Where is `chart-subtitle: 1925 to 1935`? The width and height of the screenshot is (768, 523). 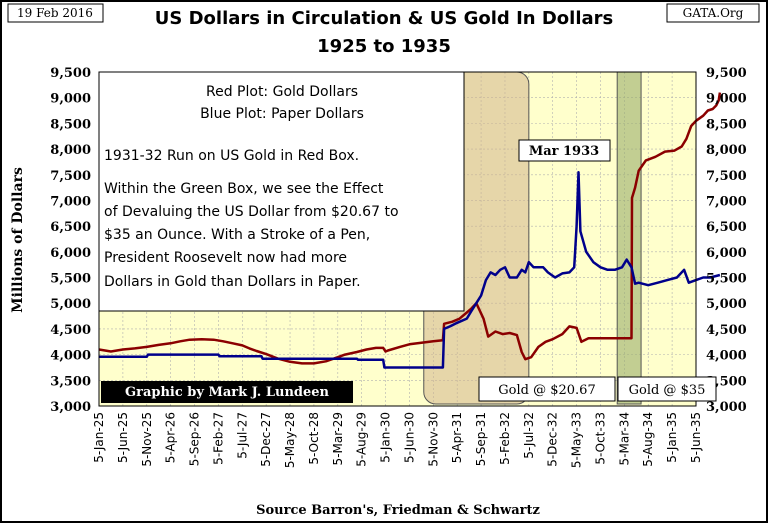 chart-subtitle: 1925 to 1935 is located at coordinates (384, 46).